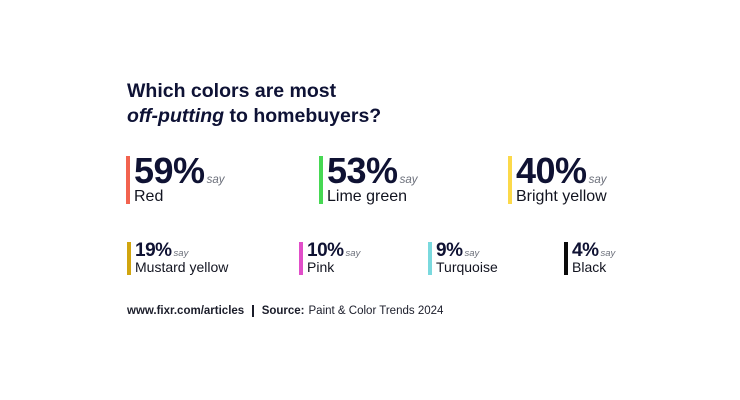 This screenshot has width=740, height=400. I want to click on stat-label: Red, so click(149, 196).